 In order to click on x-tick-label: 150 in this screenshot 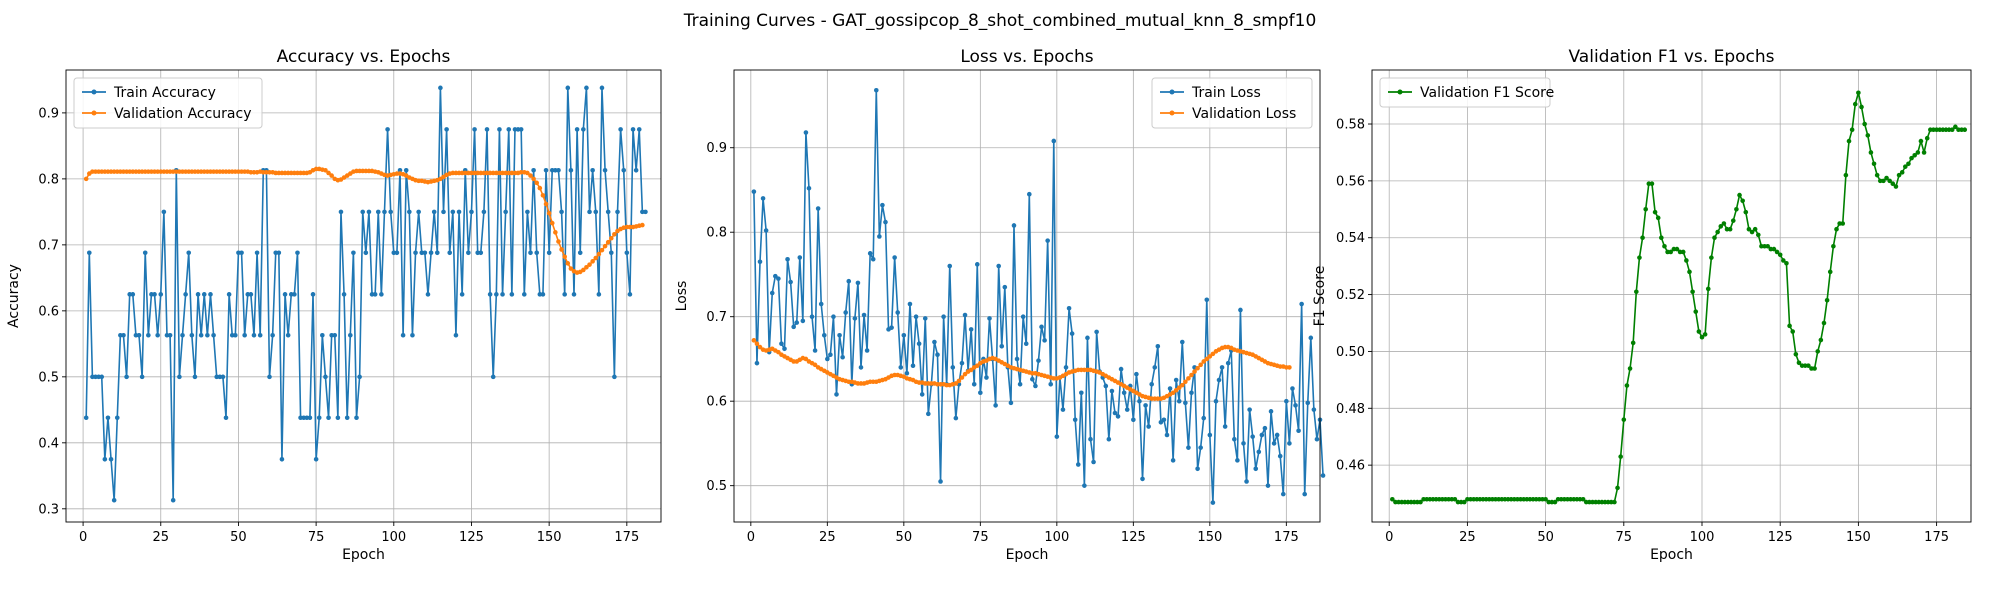, I will do `click(1858, 537)`.